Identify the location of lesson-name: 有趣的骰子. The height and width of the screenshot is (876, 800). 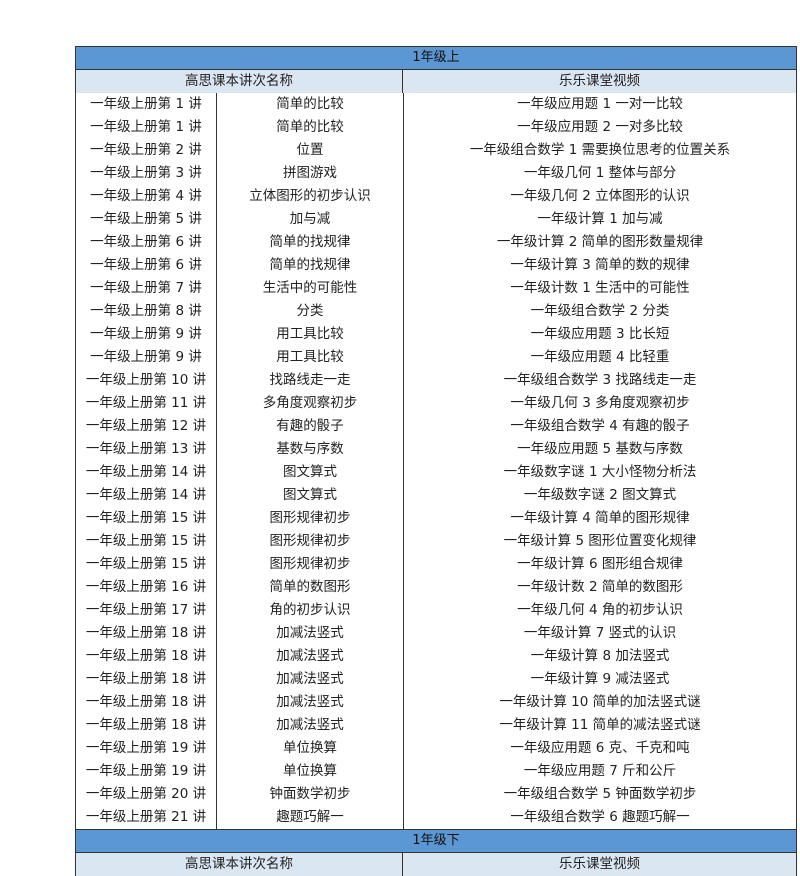
(310, 426).